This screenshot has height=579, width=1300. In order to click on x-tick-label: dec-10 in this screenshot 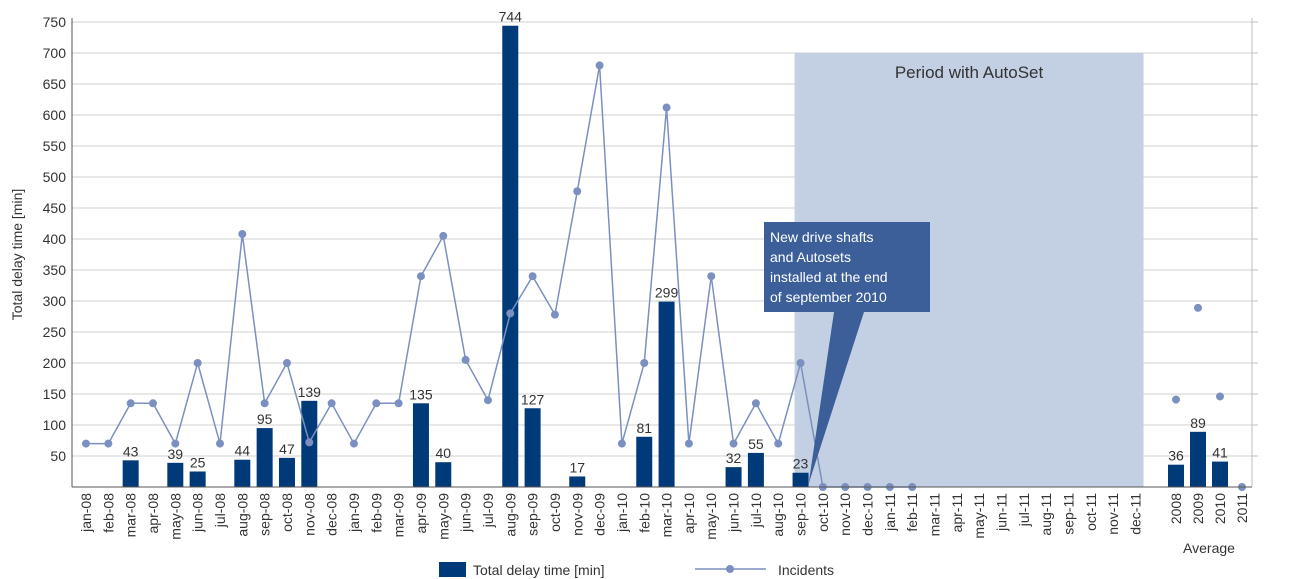, I will do `click(868, 514)`.